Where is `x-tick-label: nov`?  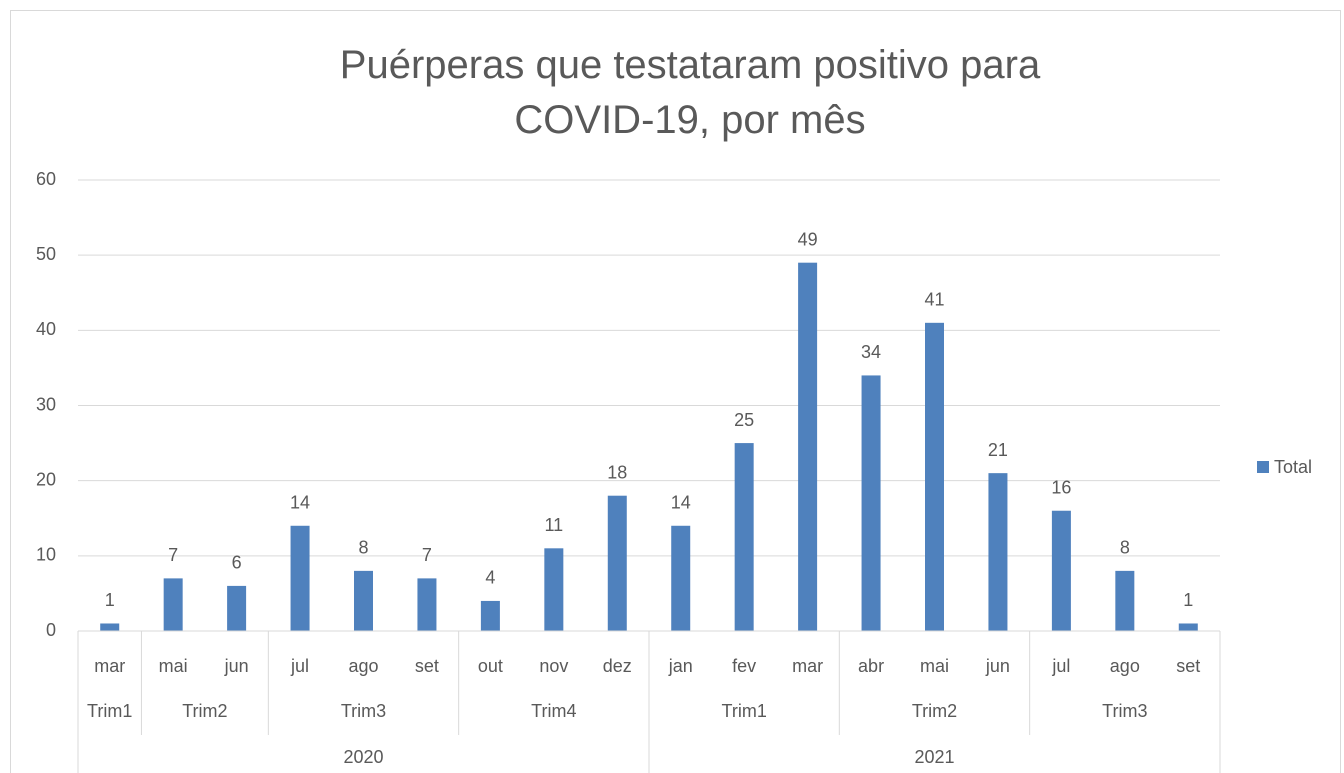
x-tick-label: nov is located at coordinates (553, 666).